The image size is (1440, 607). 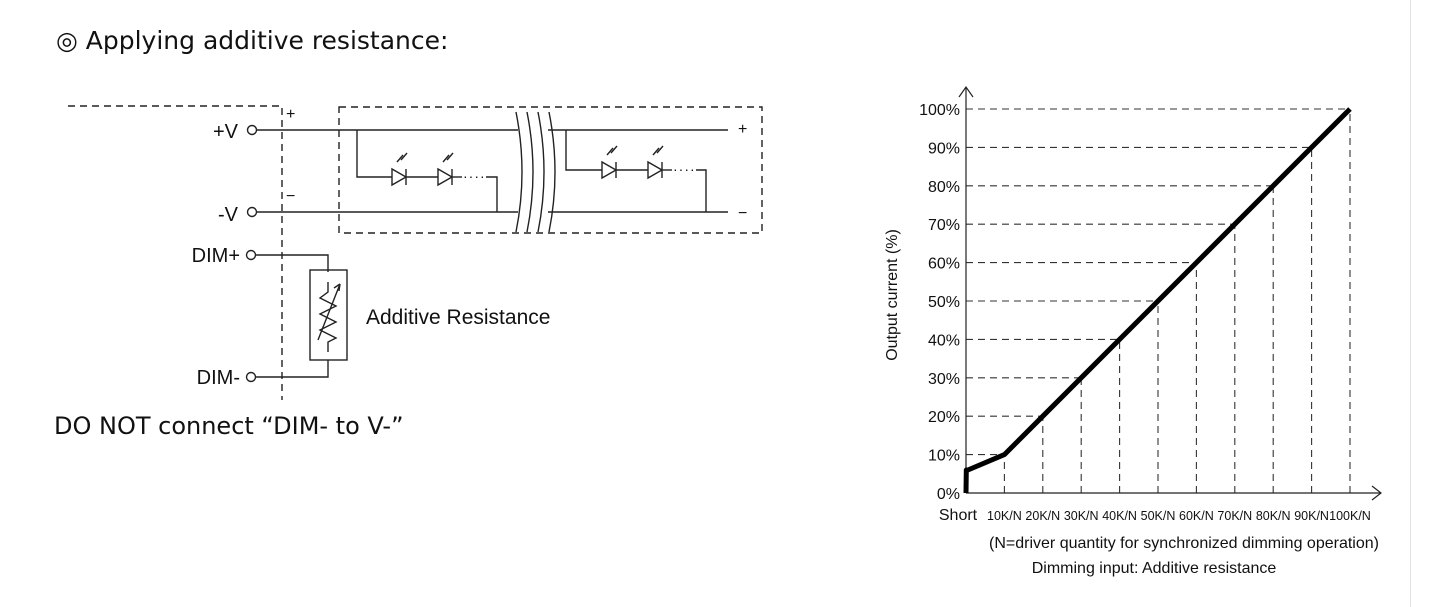 What do you see at coordinates (958, 515) in the screenshot?
I see `x-tick-label: Short` at bounding box center [958, 515].